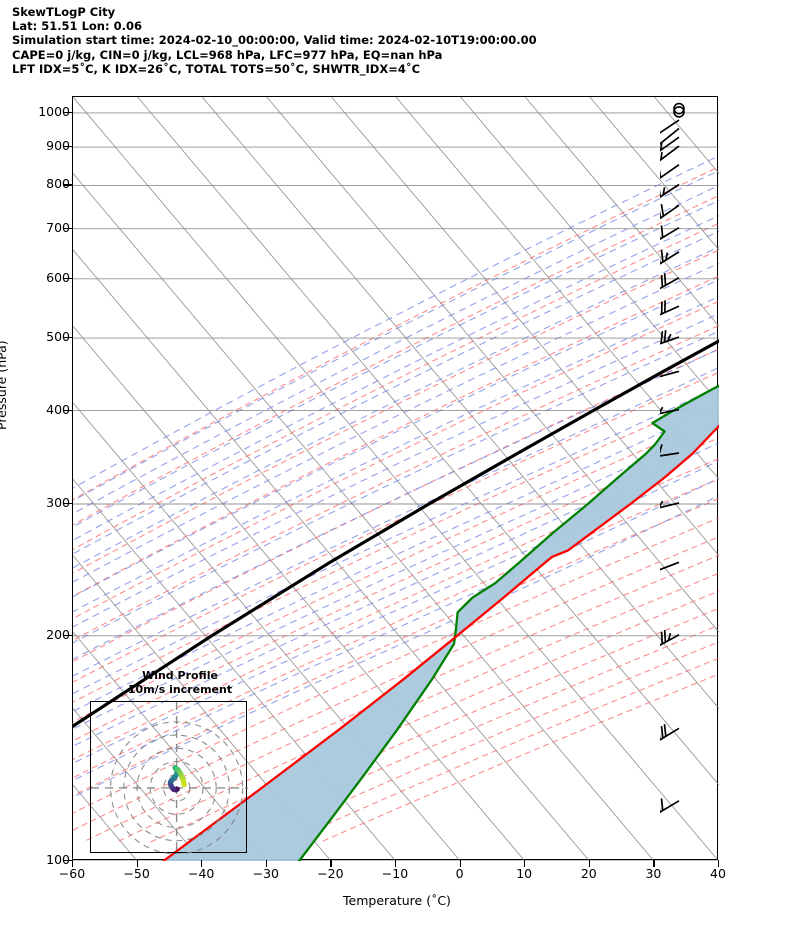  What do you see at coordinates (58, 409) in the screenshot?
I see `y-tick-label: 400` at bounding box center [58, 409].